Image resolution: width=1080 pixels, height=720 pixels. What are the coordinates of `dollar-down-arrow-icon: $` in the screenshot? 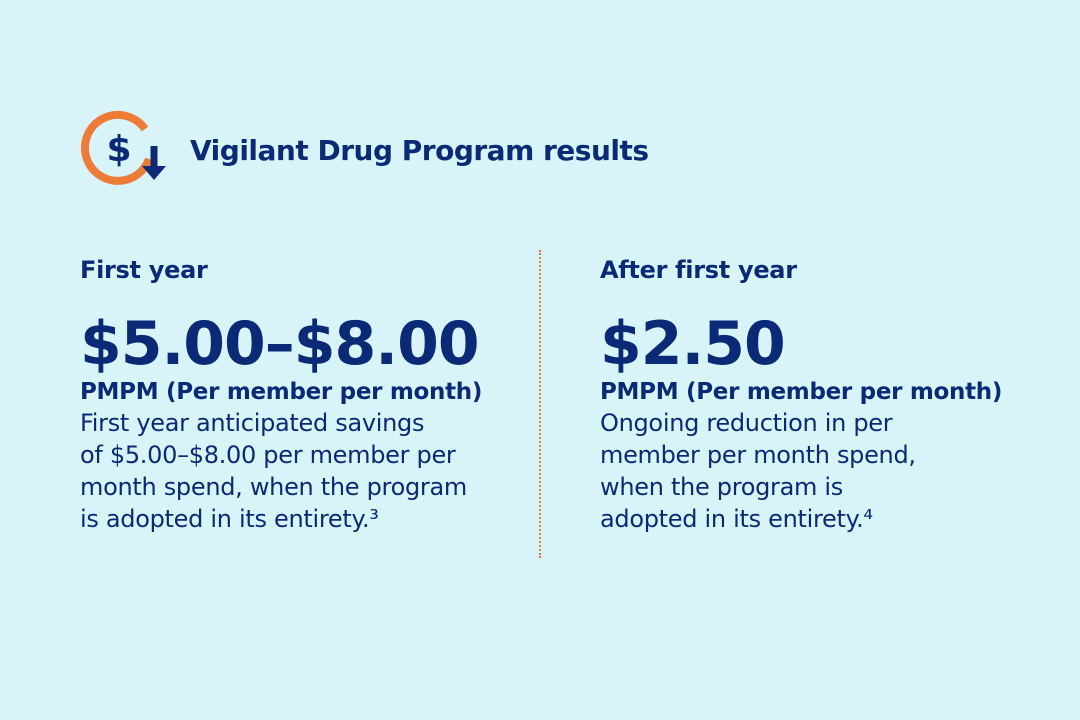 It's located at (123, 147).